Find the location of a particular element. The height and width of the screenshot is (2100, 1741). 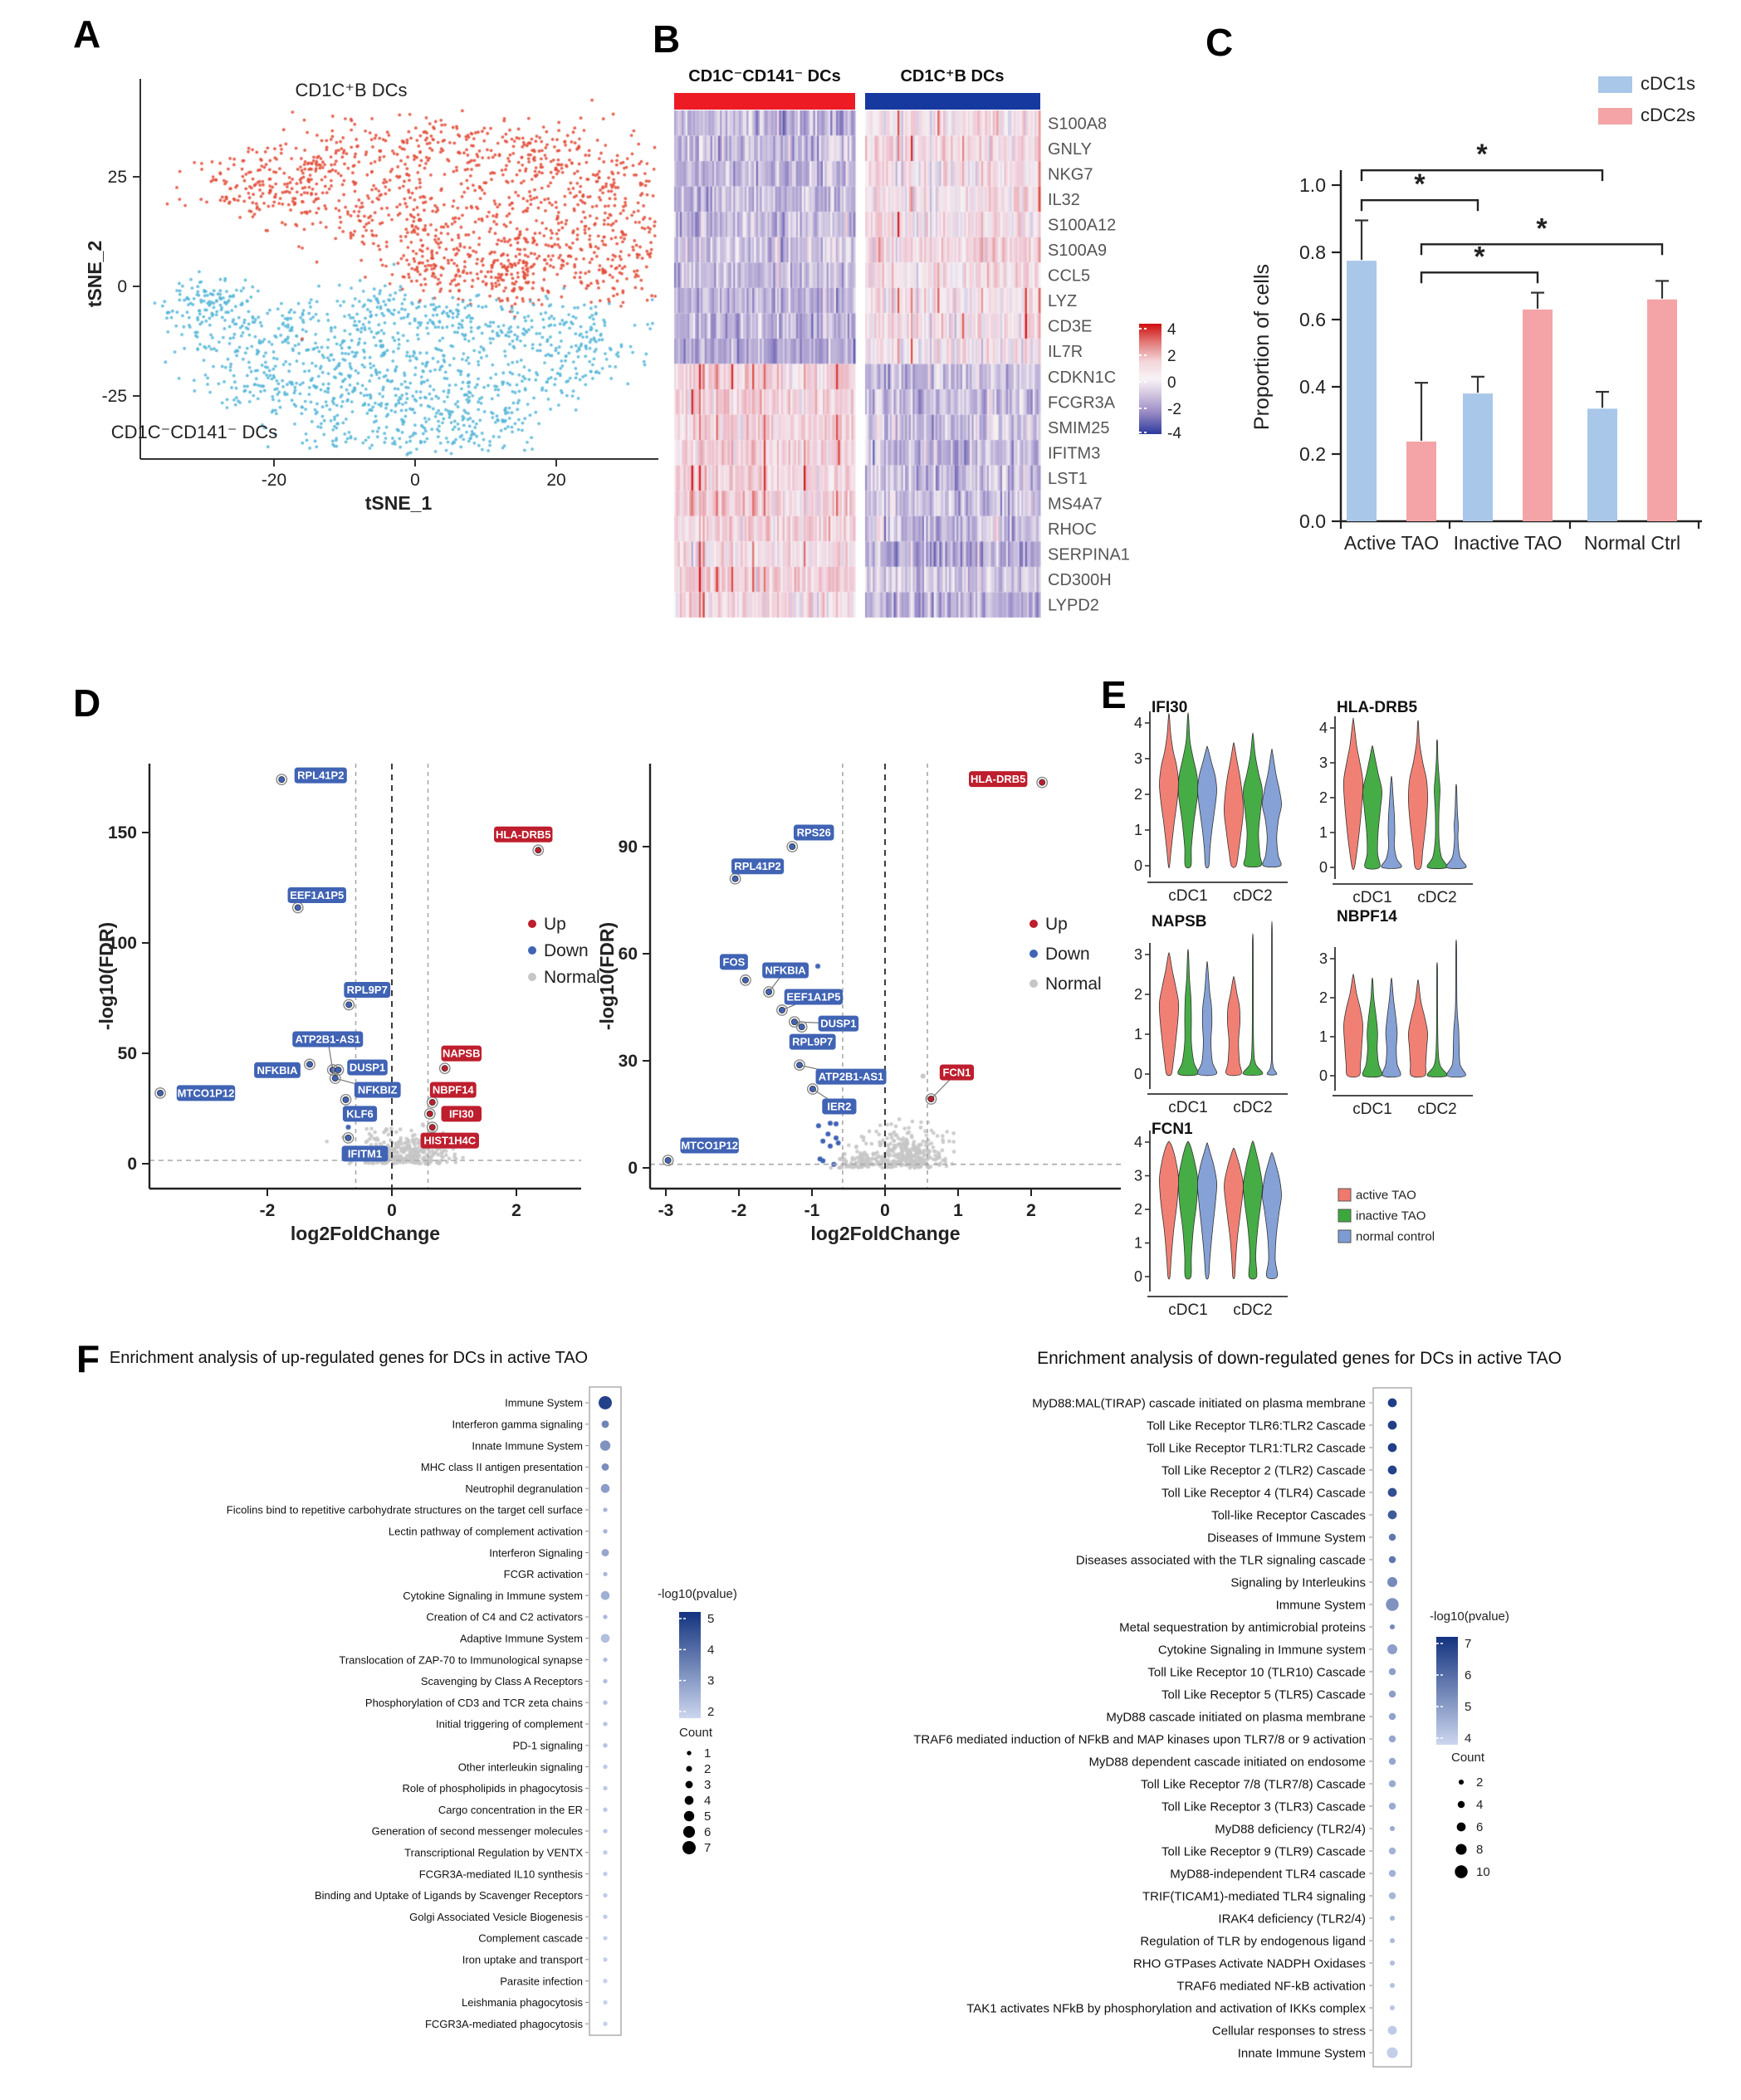

b-gene-label: GNLY is located at coordinates (1070, 149).